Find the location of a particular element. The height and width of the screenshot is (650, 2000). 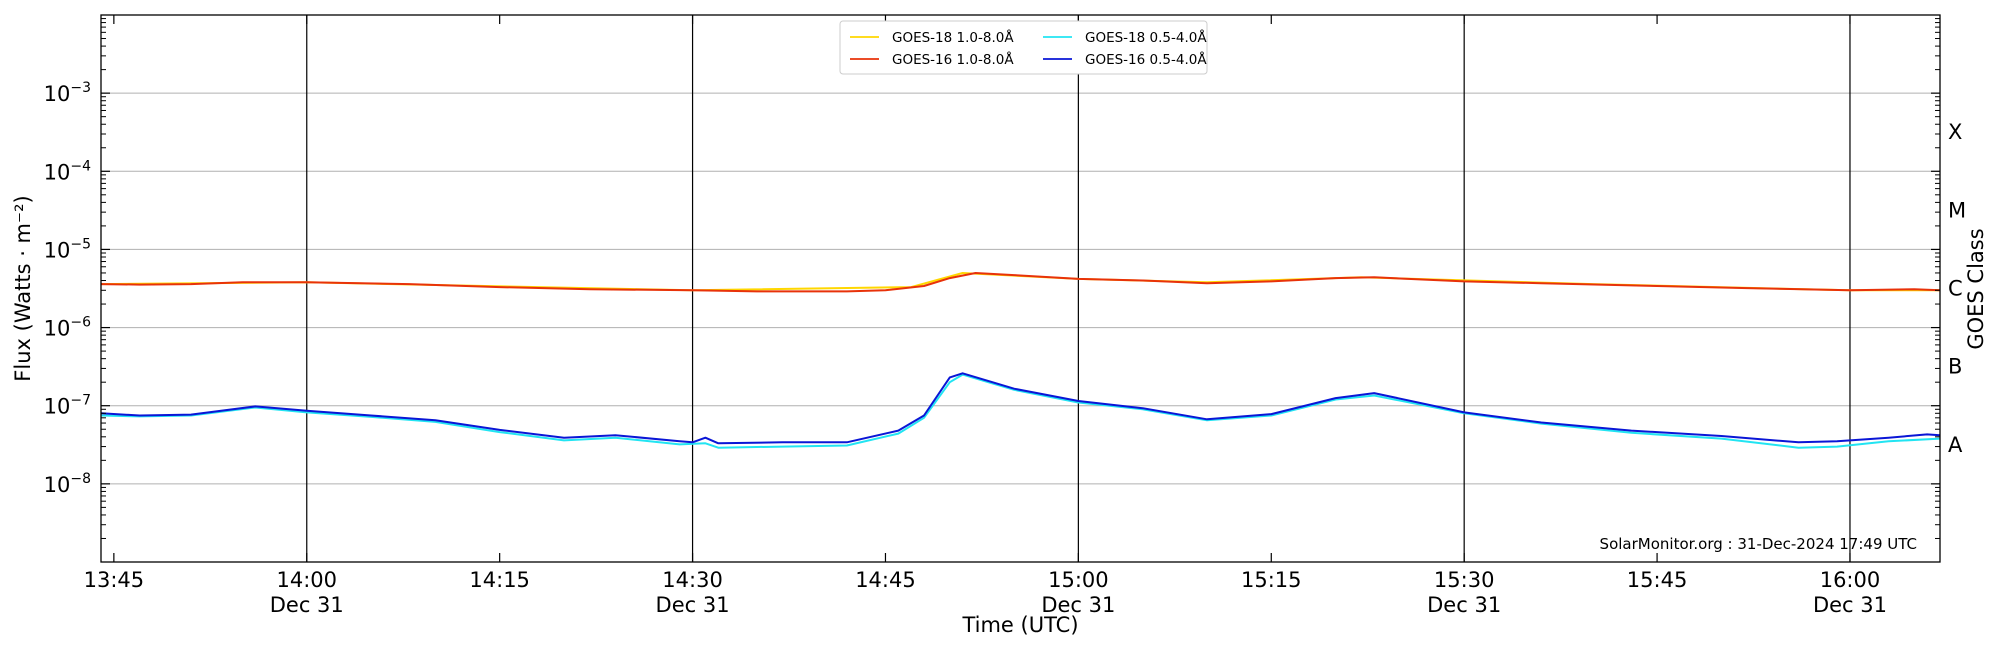

x-tick-label: 13:45 is located at coordinates (114, 580).